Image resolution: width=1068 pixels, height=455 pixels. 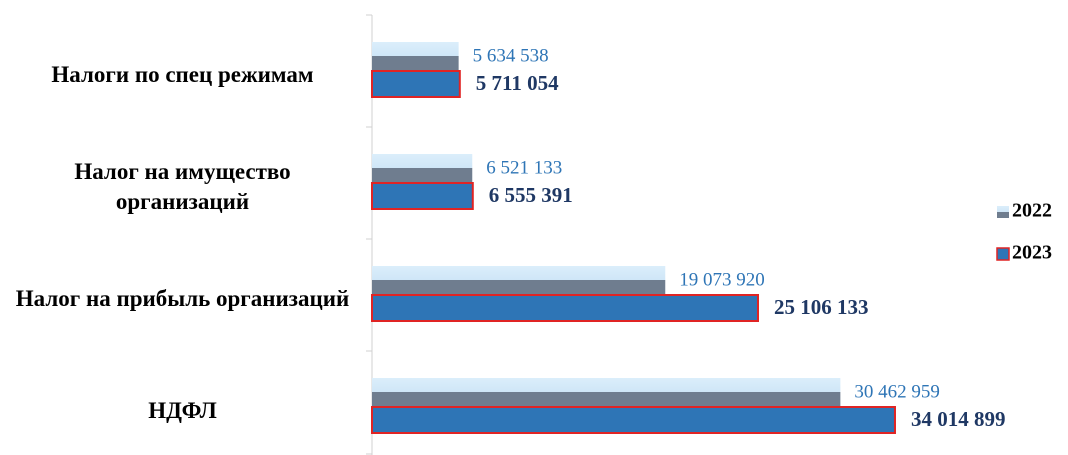 I want to click on value-label: 5 634 538, so click(x=511, y=55).